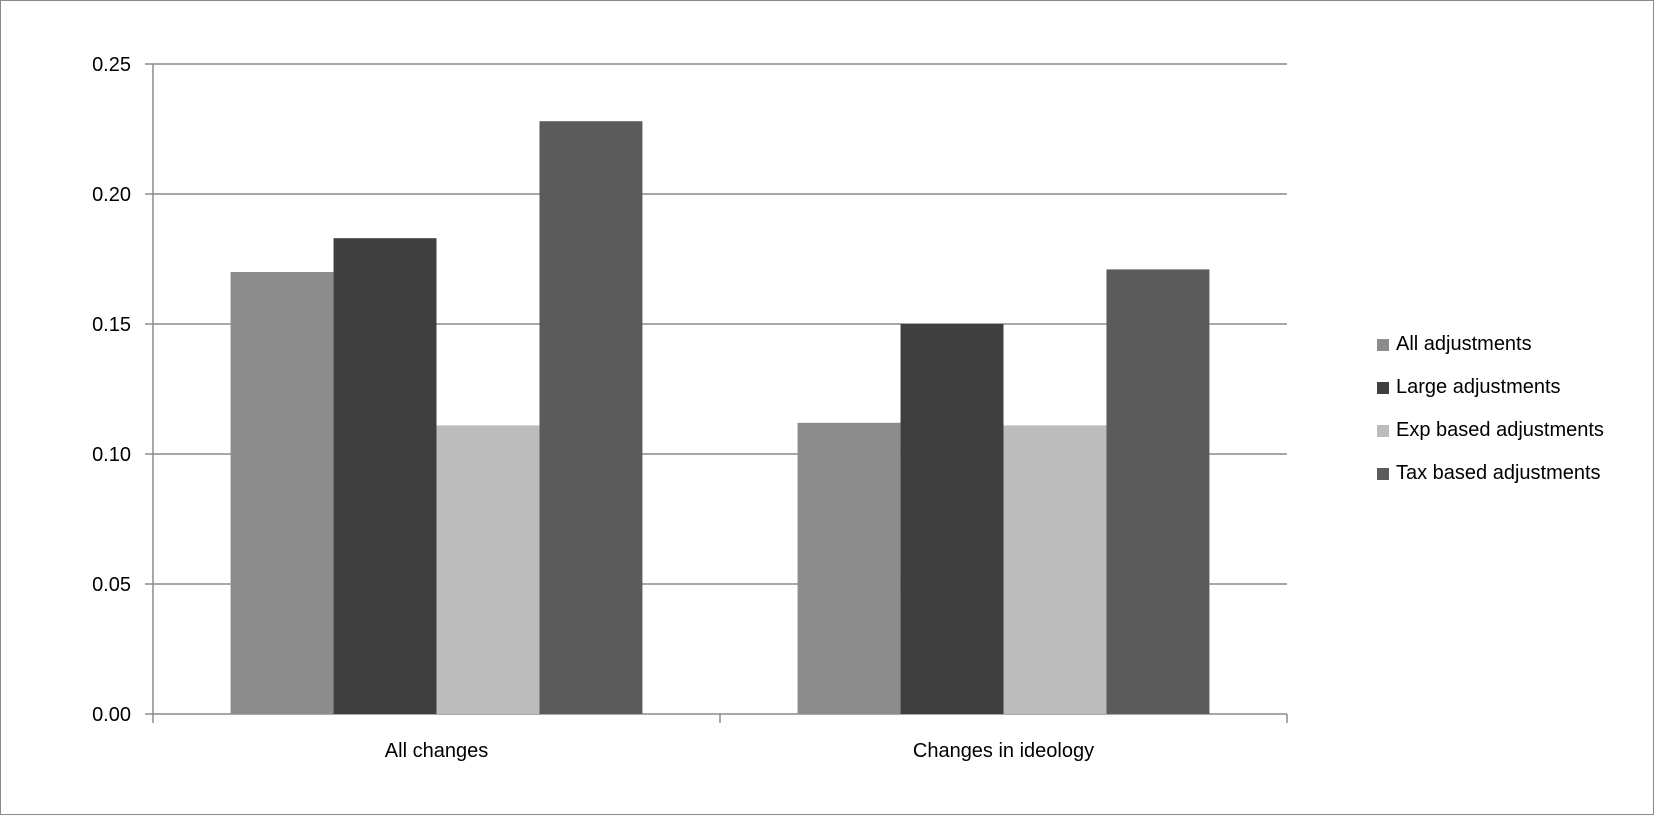 This screenshot has width=1654, height=816. What do you see at coordinates (1464, 344) in the screenshot?
I see `legend-label: All adjustments` at bounding box center [1464, 344].